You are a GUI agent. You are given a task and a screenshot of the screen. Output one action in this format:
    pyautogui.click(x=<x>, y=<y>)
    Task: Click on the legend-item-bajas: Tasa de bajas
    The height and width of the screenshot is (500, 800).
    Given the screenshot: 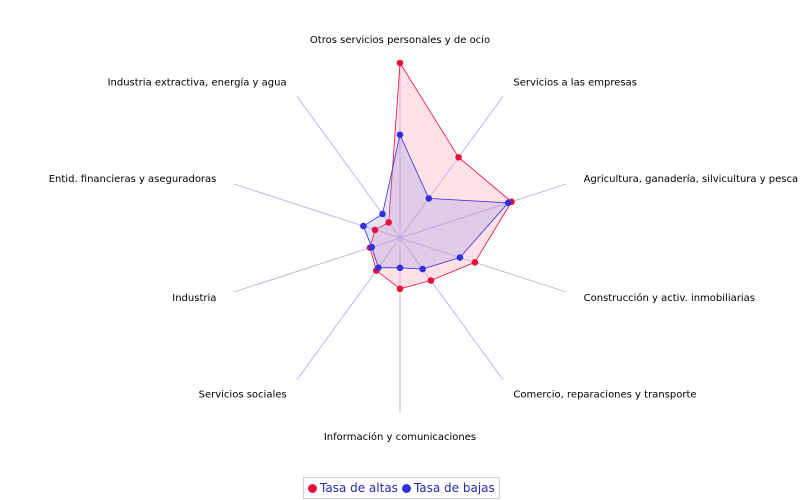 What is the action you would take?
    pyautogui.click(x=448, y=488)
    